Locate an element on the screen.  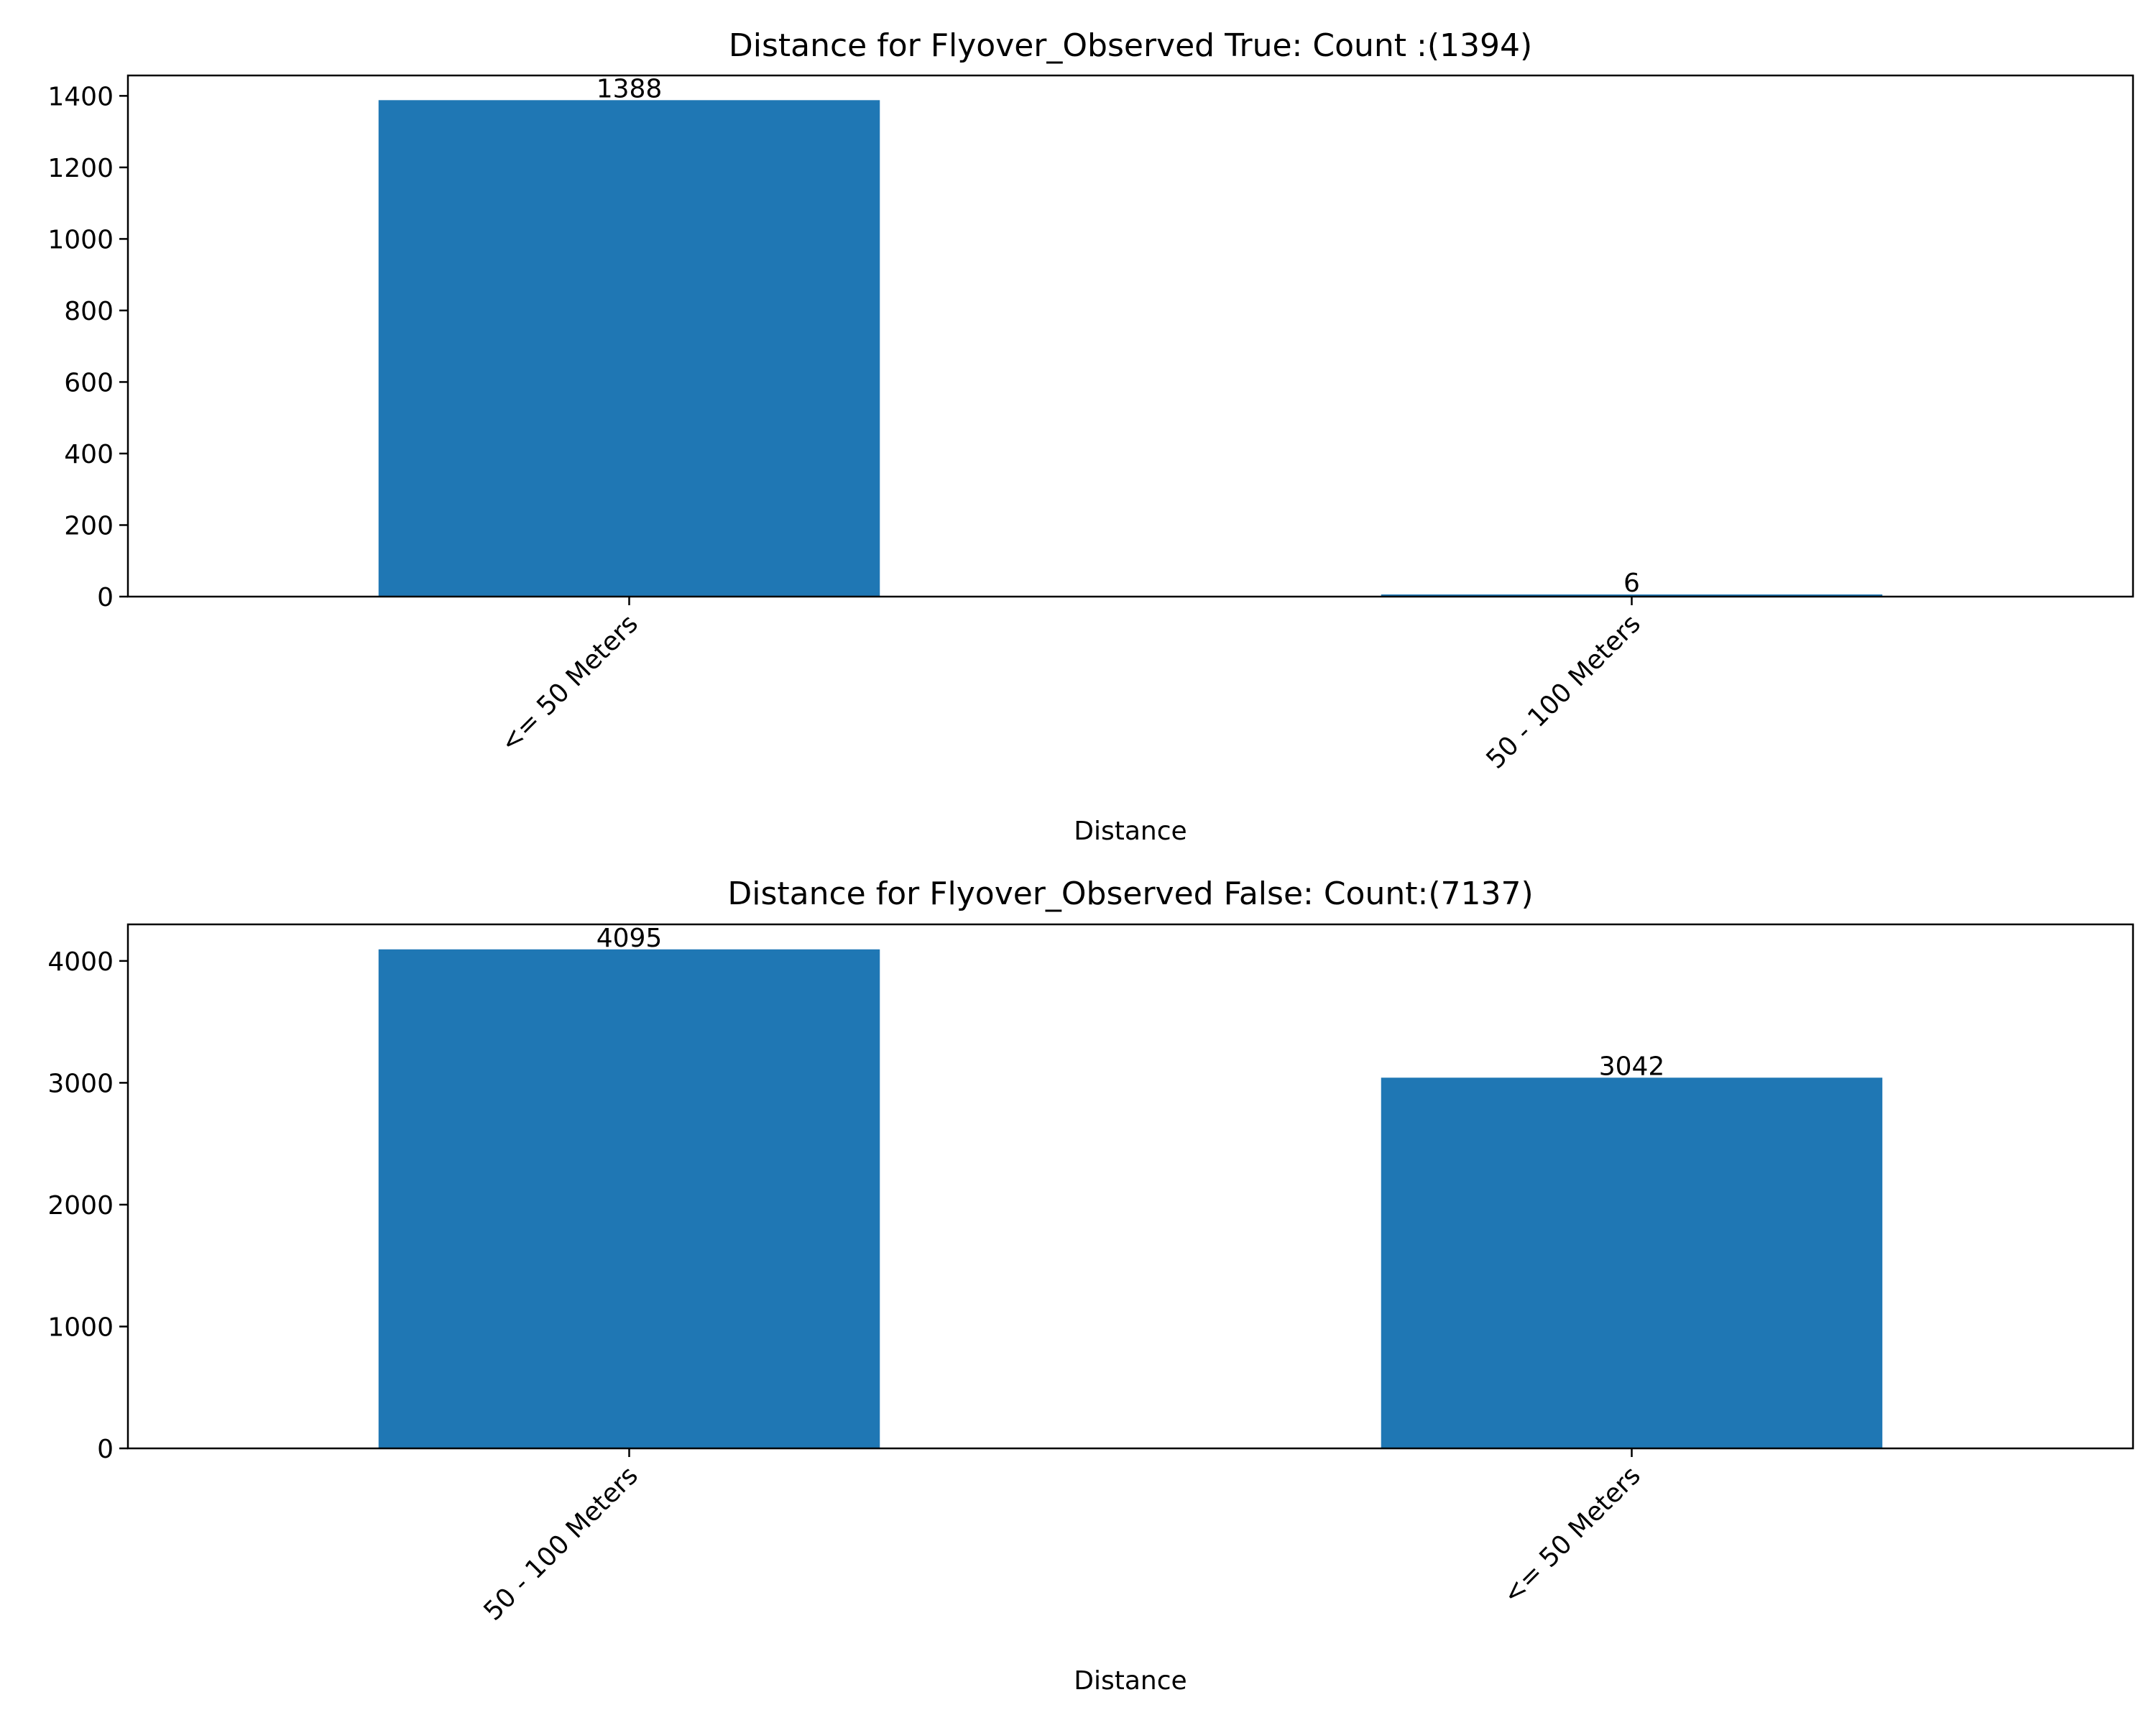
y-tick-label: 400 is located at coordinates (89, 455).